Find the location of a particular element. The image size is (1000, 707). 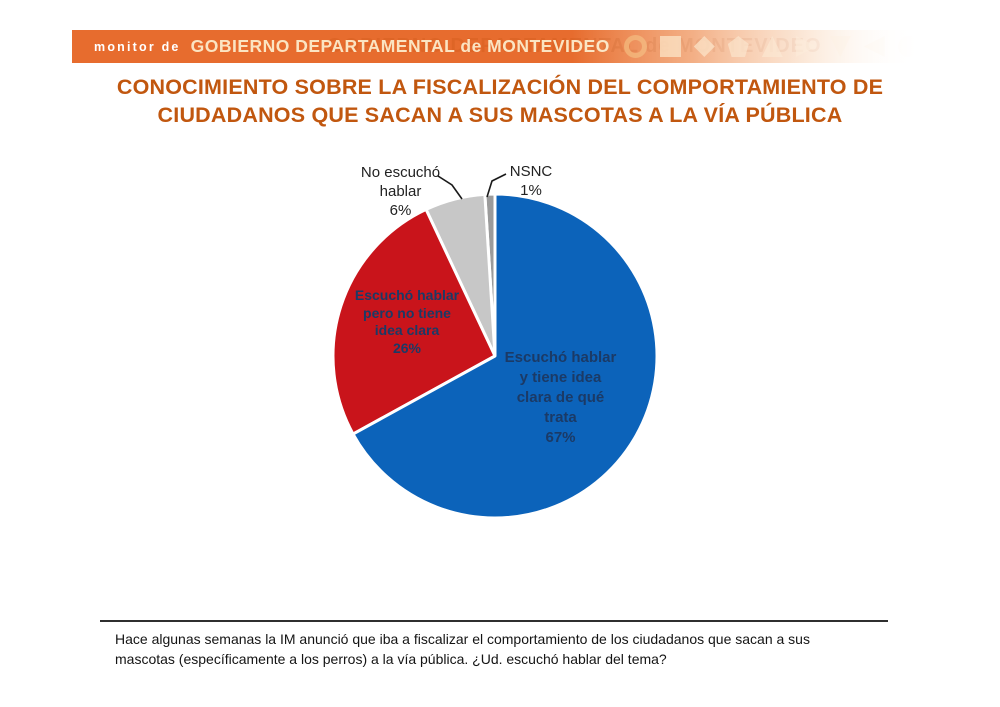

circle-icon is located at coordinates (908, 46).